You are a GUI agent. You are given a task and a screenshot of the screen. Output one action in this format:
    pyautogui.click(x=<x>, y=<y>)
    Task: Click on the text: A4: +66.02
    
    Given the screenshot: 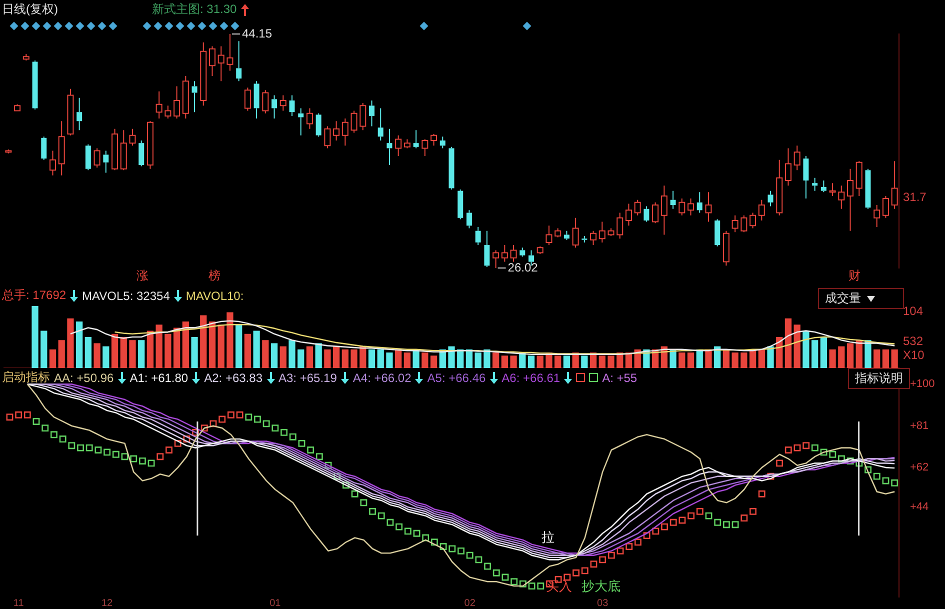 What is the action you would take?
    pyautogui.click(x=382, y=377)
    